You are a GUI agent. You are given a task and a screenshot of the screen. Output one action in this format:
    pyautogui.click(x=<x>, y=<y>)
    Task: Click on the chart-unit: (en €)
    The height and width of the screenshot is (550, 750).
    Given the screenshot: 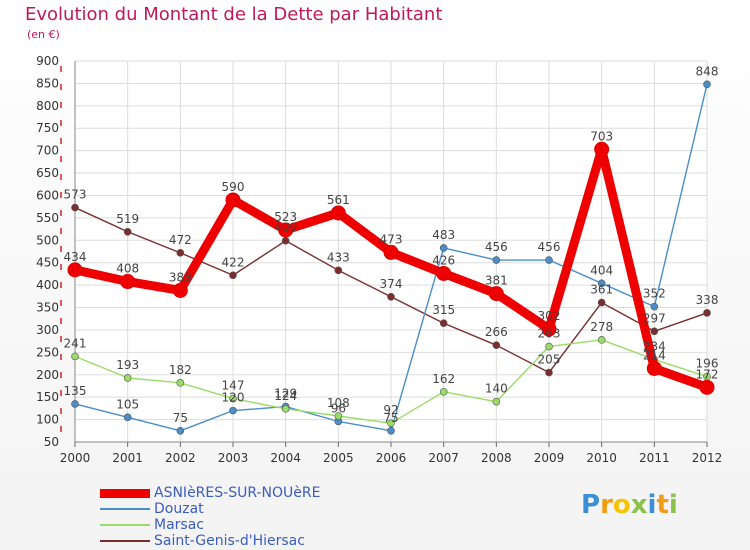 What is the action you would take?
    pyautogui.click(x=43, y=34)
    